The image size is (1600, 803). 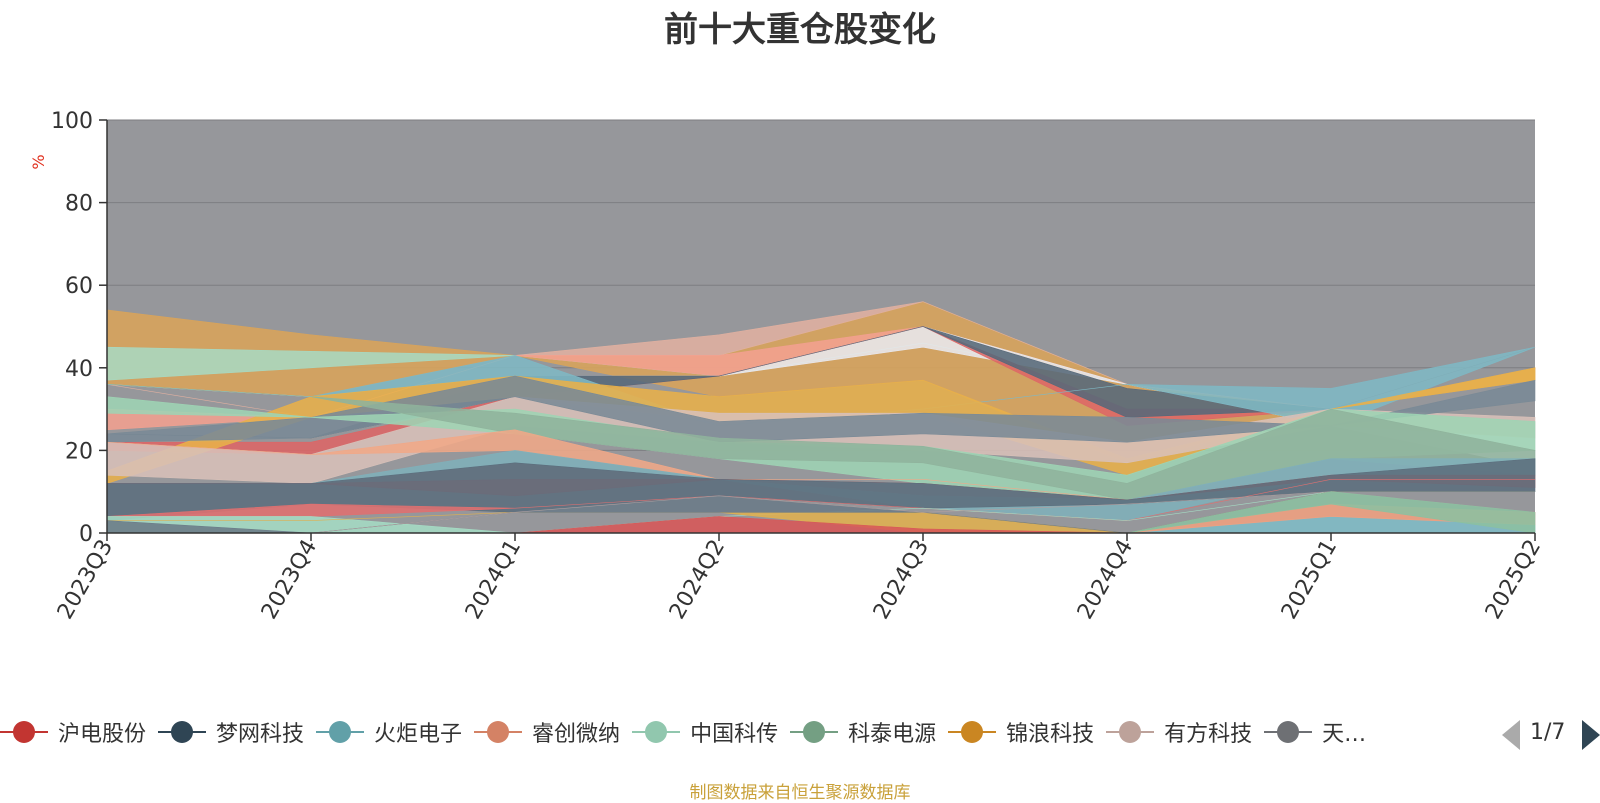 What do you see at coordinates (72, 121) in the screenshot?
I see `y-tick-label: 100` at bounding box center [72, 121].